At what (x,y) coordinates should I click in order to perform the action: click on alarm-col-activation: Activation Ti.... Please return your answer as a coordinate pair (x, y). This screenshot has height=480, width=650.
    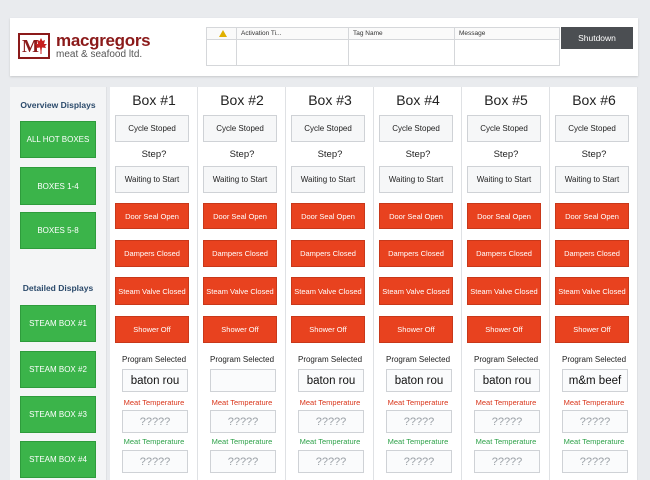
    Looking at the image, I should click on (293, 46).